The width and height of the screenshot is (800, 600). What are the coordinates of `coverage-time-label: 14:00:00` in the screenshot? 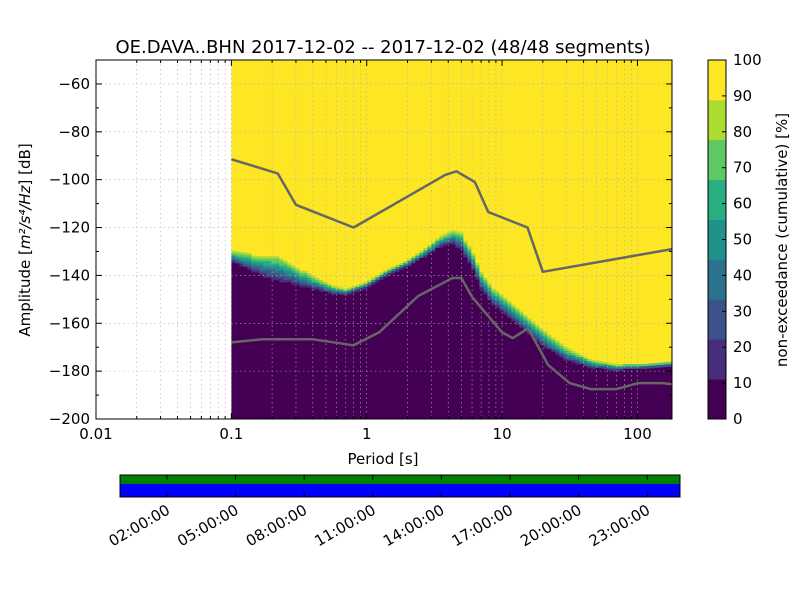 It's located at (413, 525).